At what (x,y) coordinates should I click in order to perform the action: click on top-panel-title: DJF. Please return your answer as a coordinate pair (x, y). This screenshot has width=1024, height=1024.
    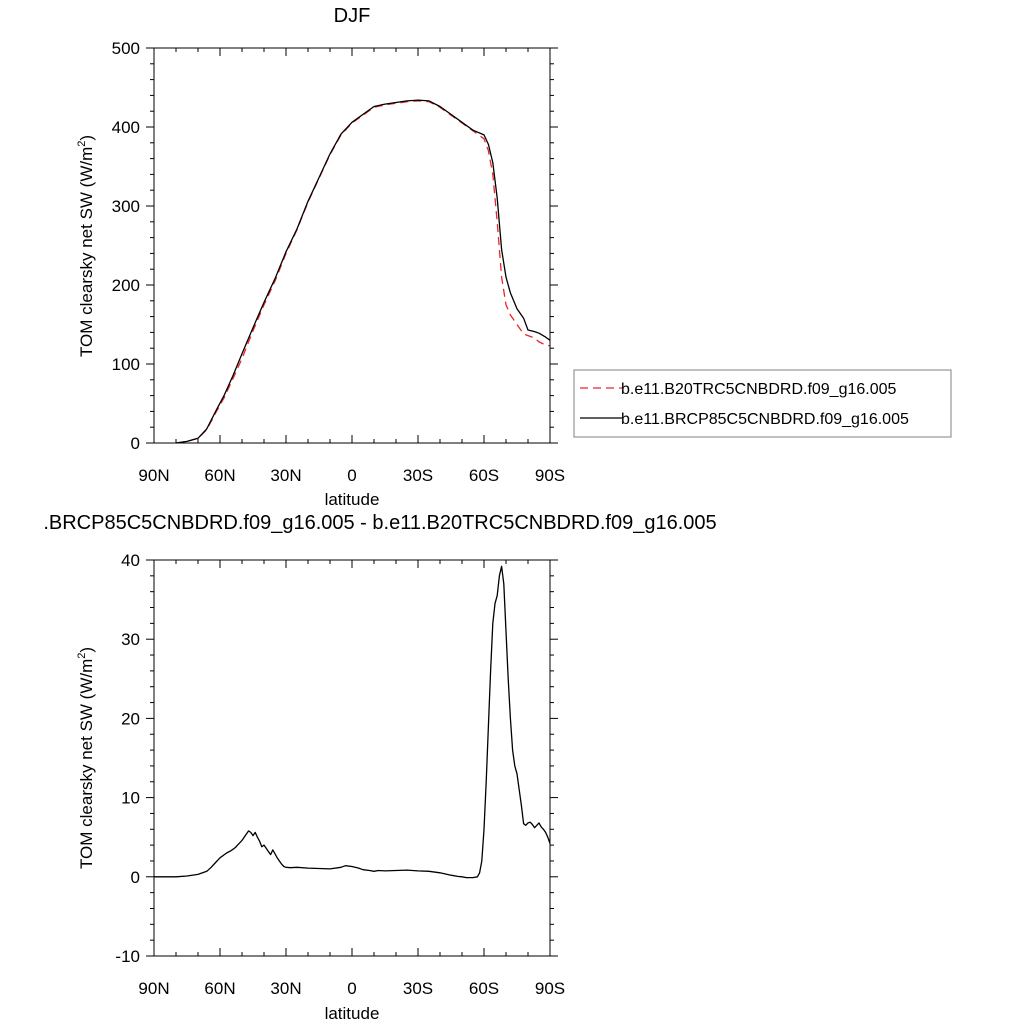
    Looking at the image, I should click on (352, 16).